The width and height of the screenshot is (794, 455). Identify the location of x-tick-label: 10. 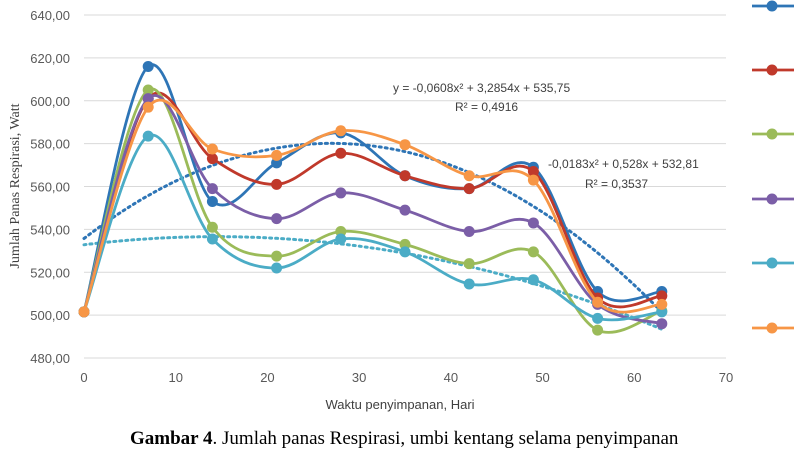
(175, 377).